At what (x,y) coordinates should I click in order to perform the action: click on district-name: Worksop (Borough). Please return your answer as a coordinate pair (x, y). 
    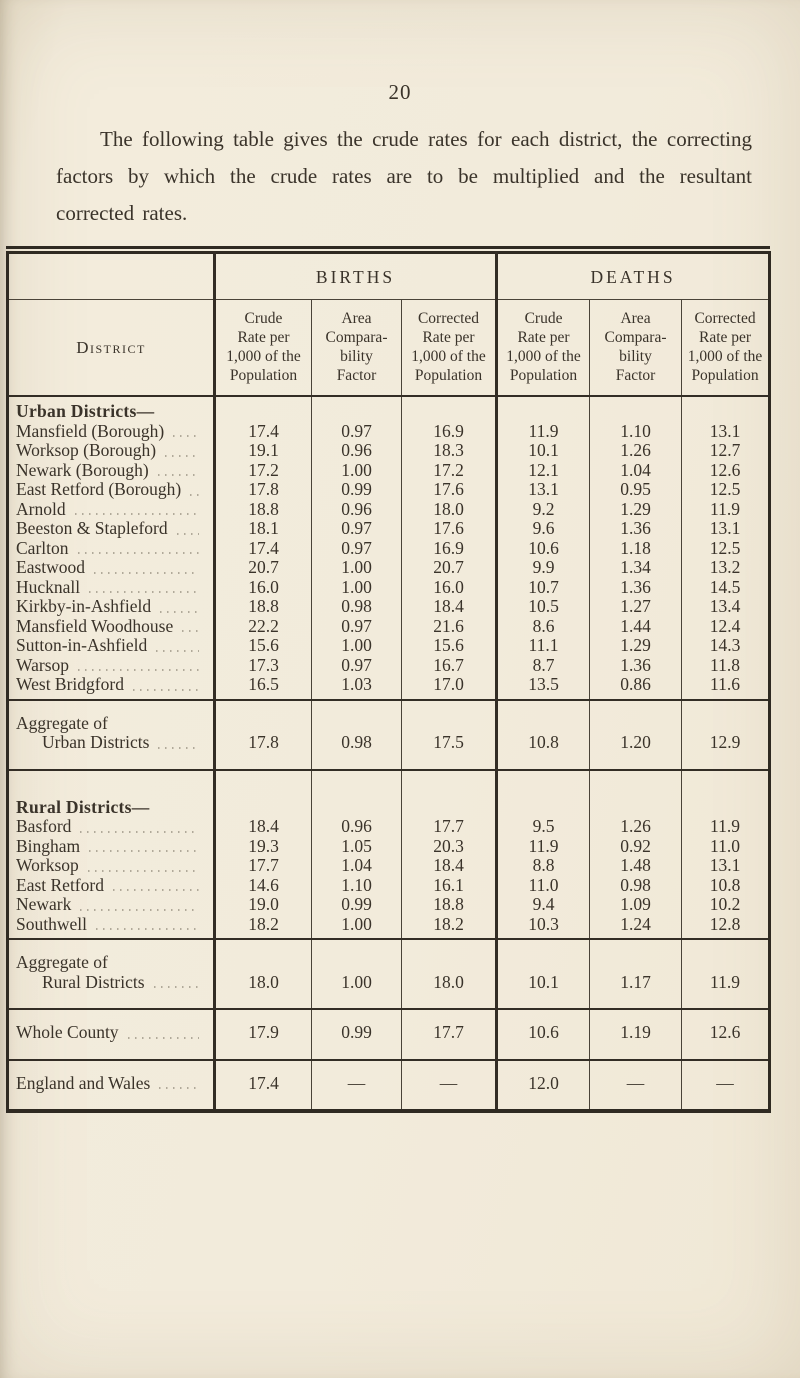
    Looking at the image, I should click on (86, 450).